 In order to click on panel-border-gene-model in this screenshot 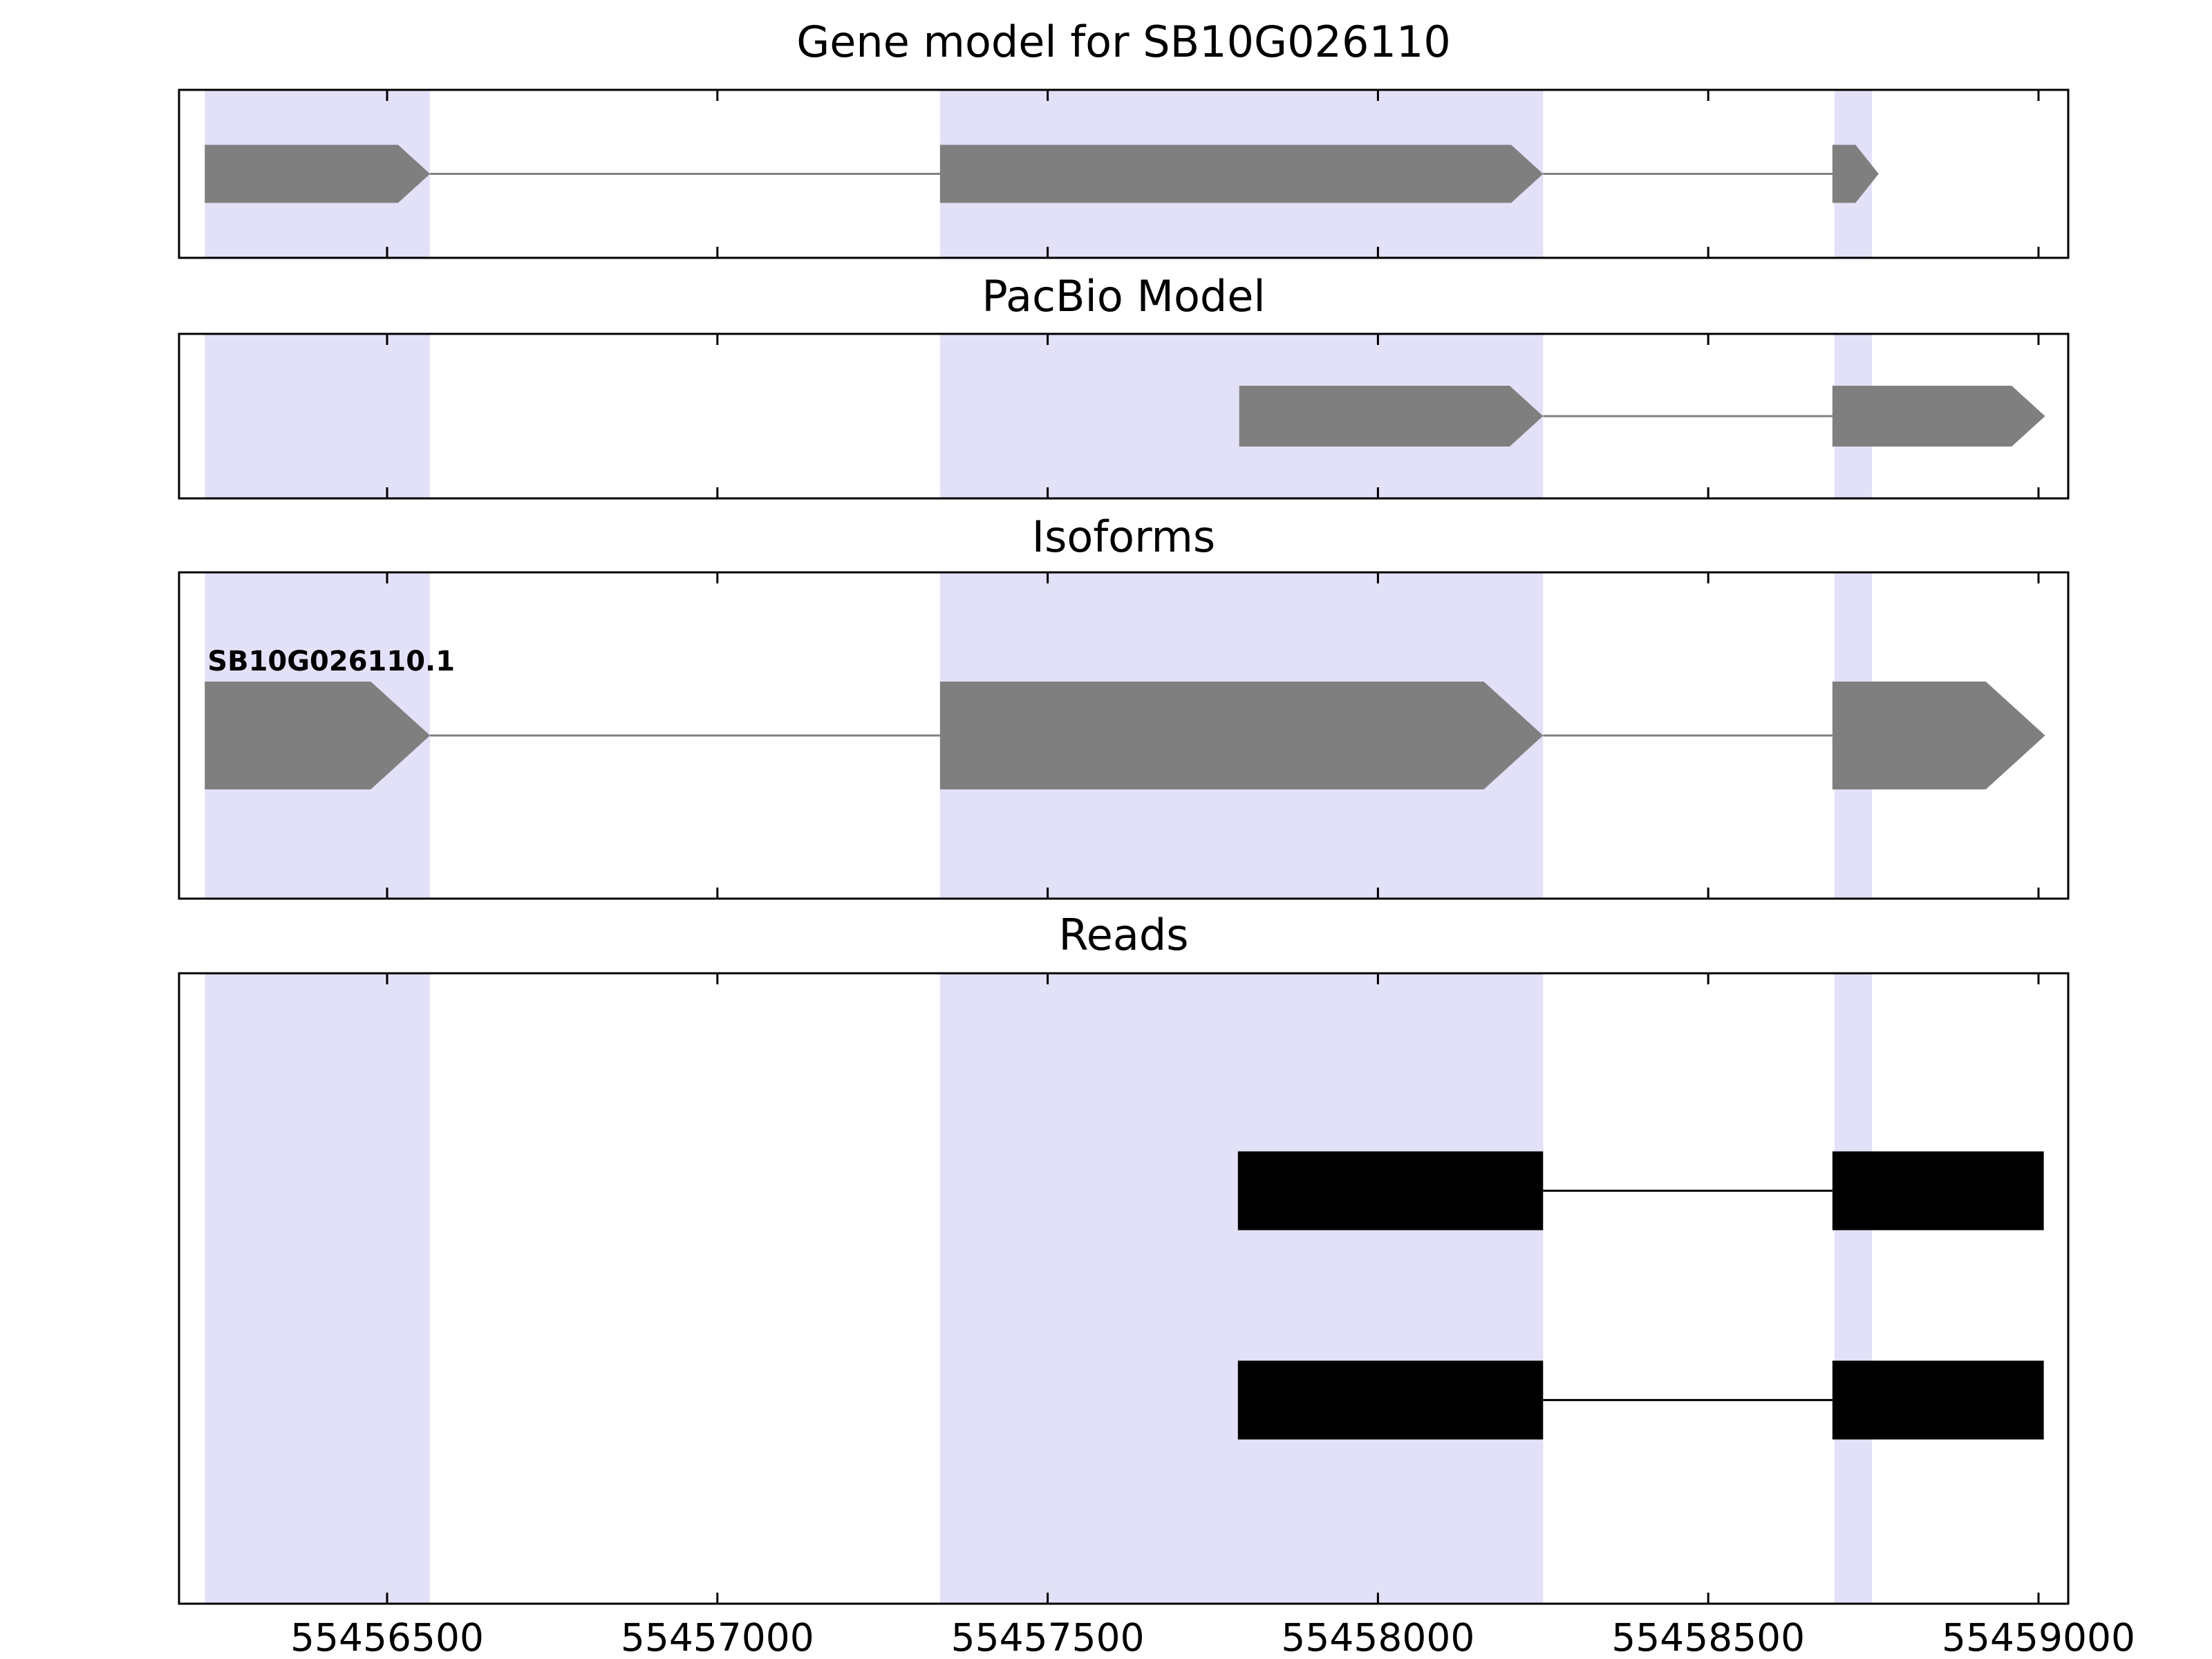, I will do `click(1124, 174)`.